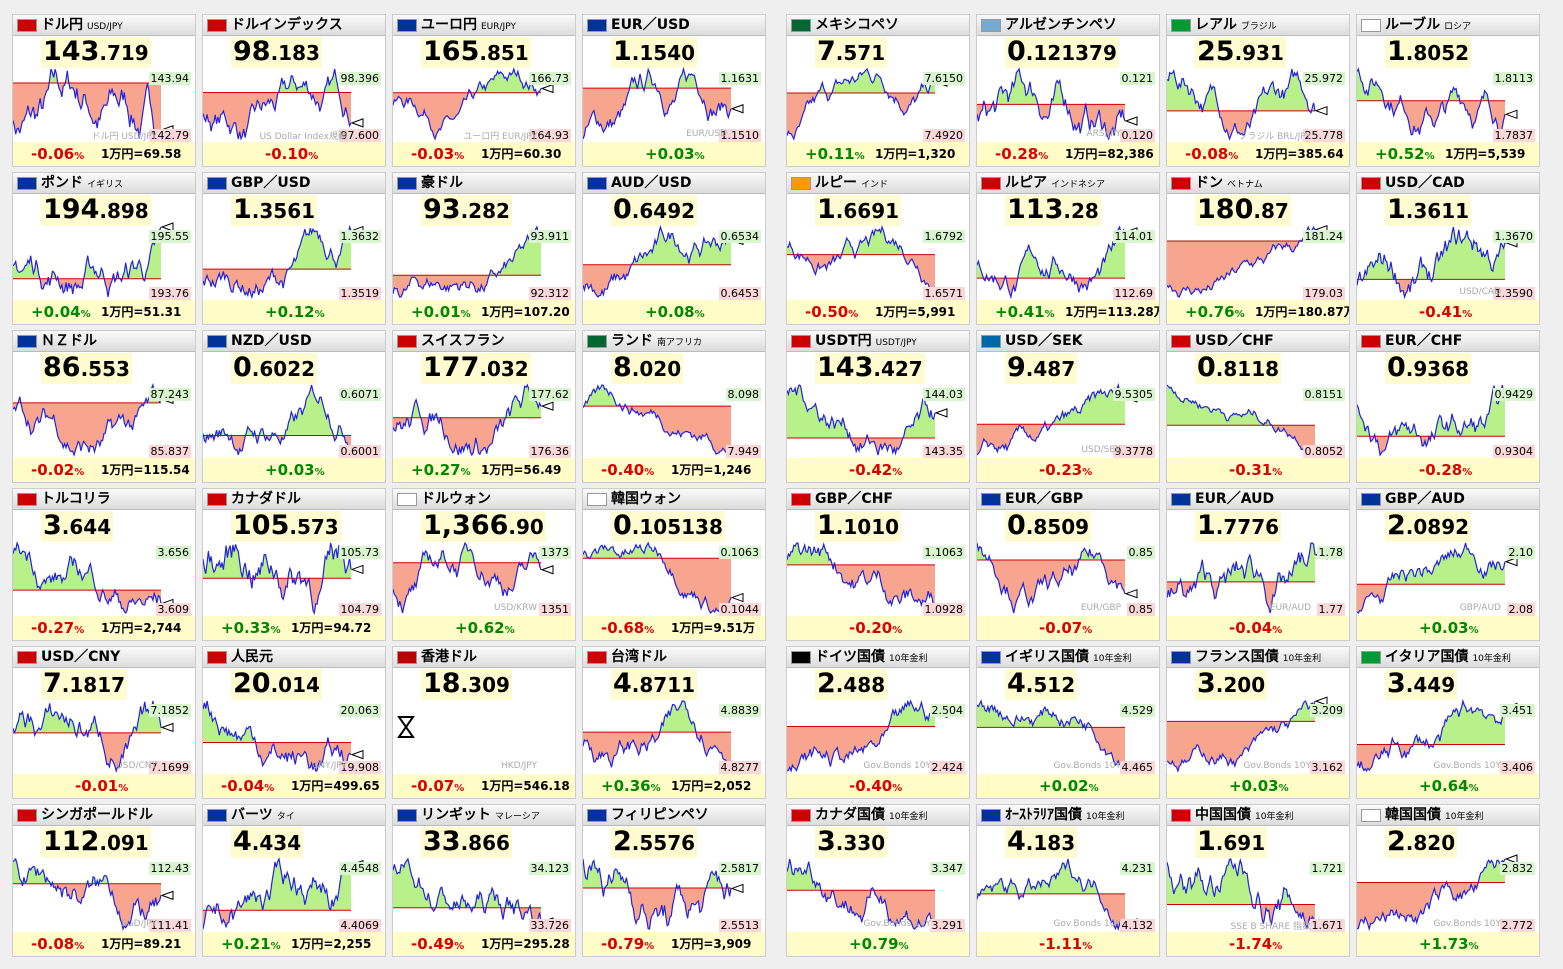 The width and height of the screenshot is (1563, 969). What do you see at coordinates (248, 786) in the screenshot?
I see `change-percent: -0.04%` at bounding box center [248, 786].